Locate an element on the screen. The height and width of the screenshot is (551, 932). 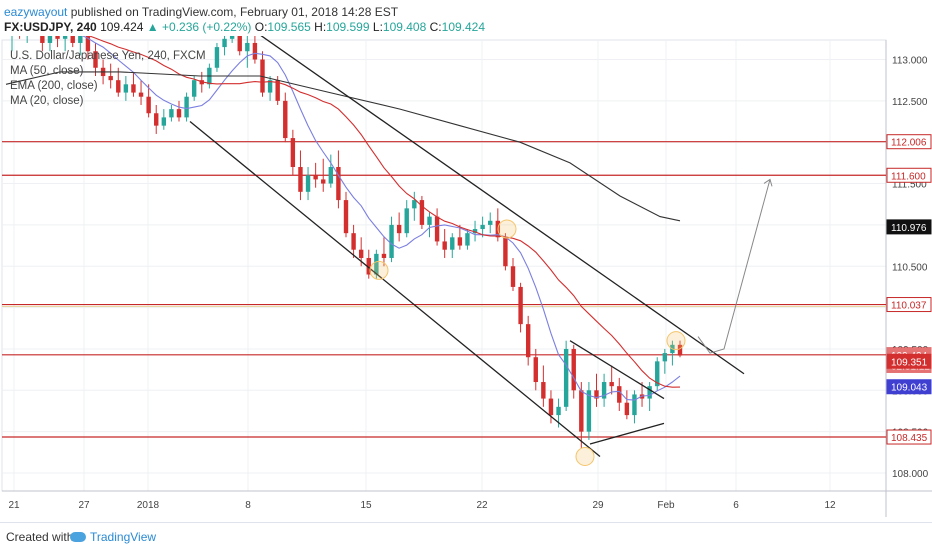
author-link: eazywayout is located at coordinates (36, 12).